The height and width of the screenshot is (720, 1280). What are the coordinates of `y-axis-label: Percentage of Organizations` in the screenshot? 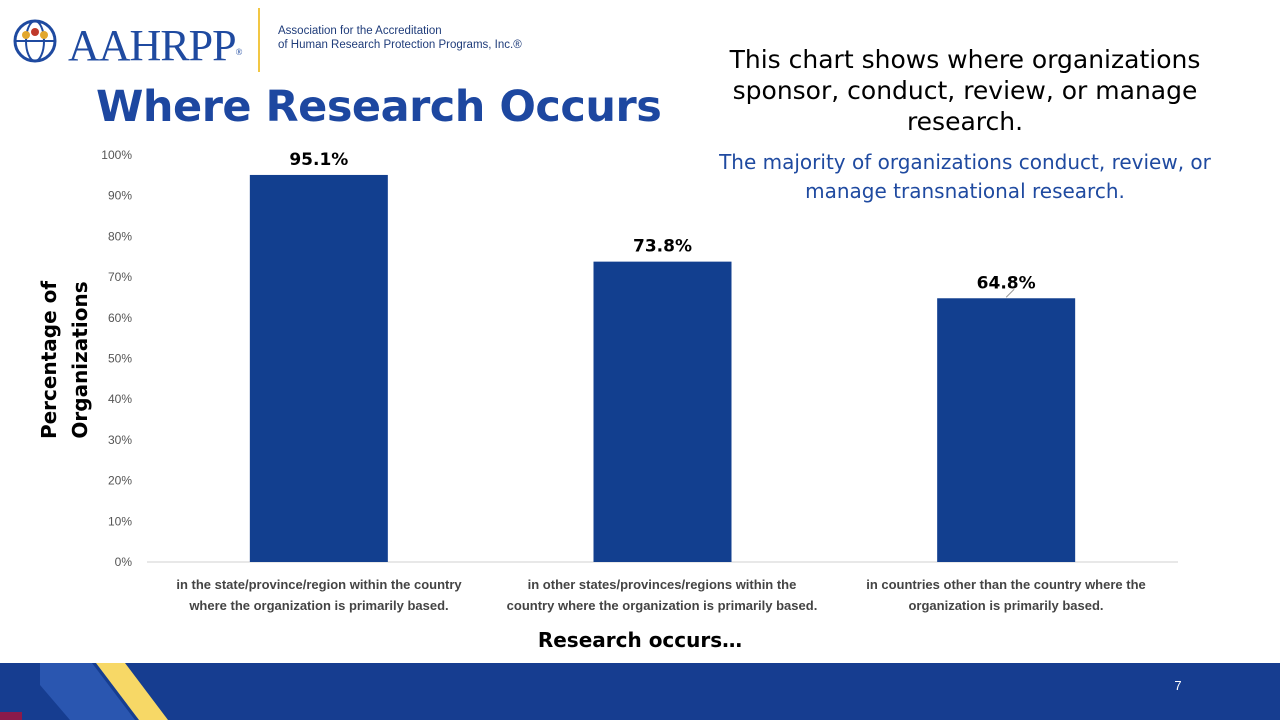 It's located at (65, 360).